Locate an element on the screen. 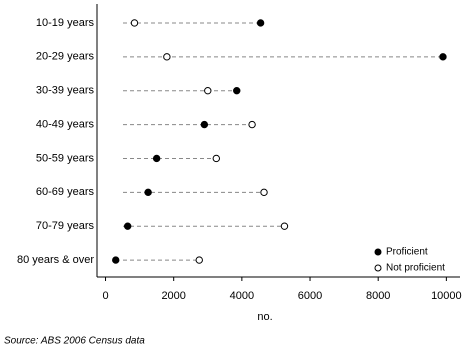 This screenshot has height=354, width=472. y-tick-label: 10-19 years is located at coordinates (65, 23).